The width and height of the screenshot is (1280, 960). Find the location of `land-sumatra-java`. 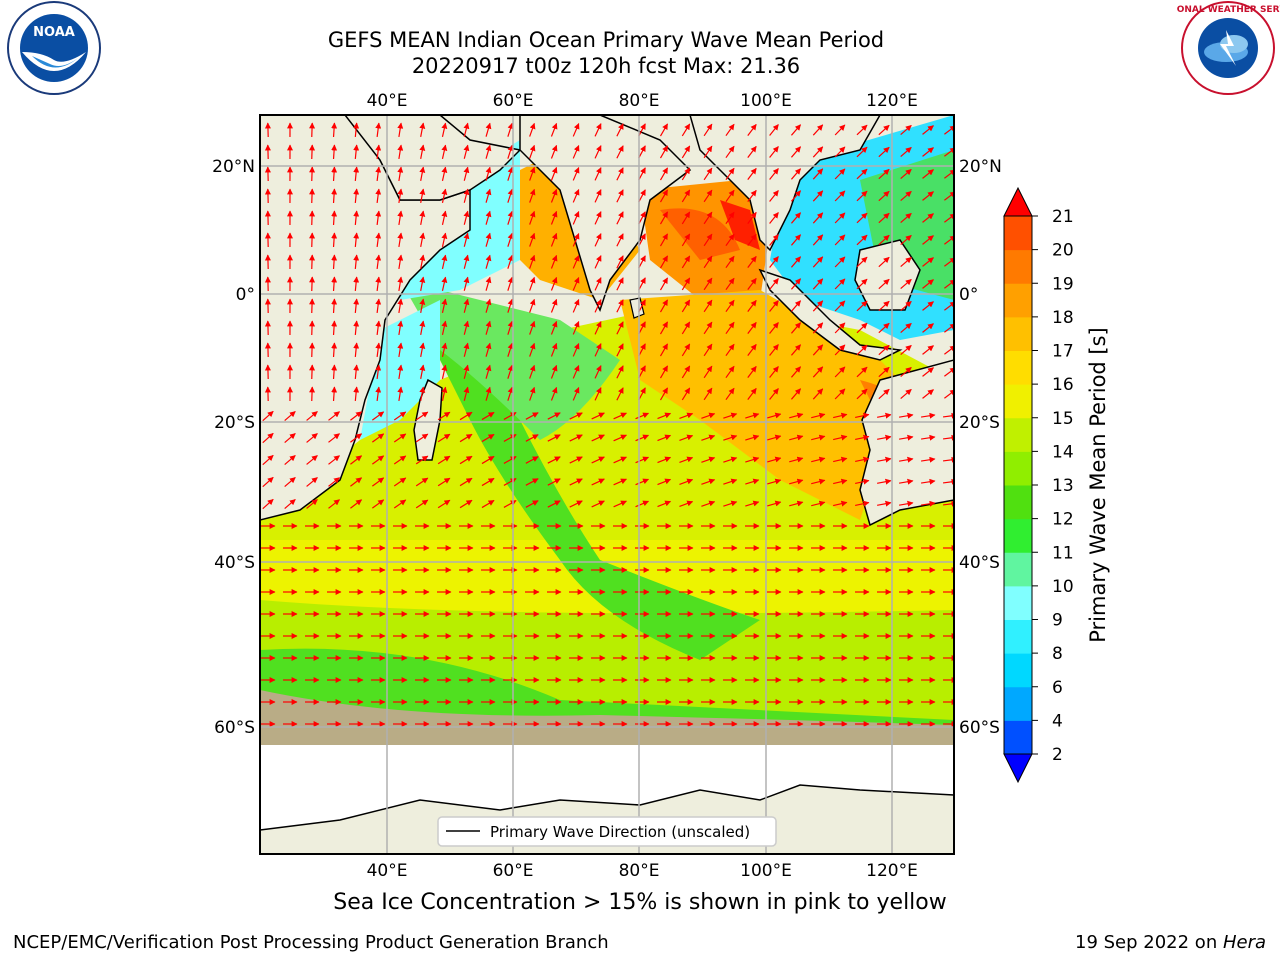

land-sumatra-java is located at coordinates (830, 314).